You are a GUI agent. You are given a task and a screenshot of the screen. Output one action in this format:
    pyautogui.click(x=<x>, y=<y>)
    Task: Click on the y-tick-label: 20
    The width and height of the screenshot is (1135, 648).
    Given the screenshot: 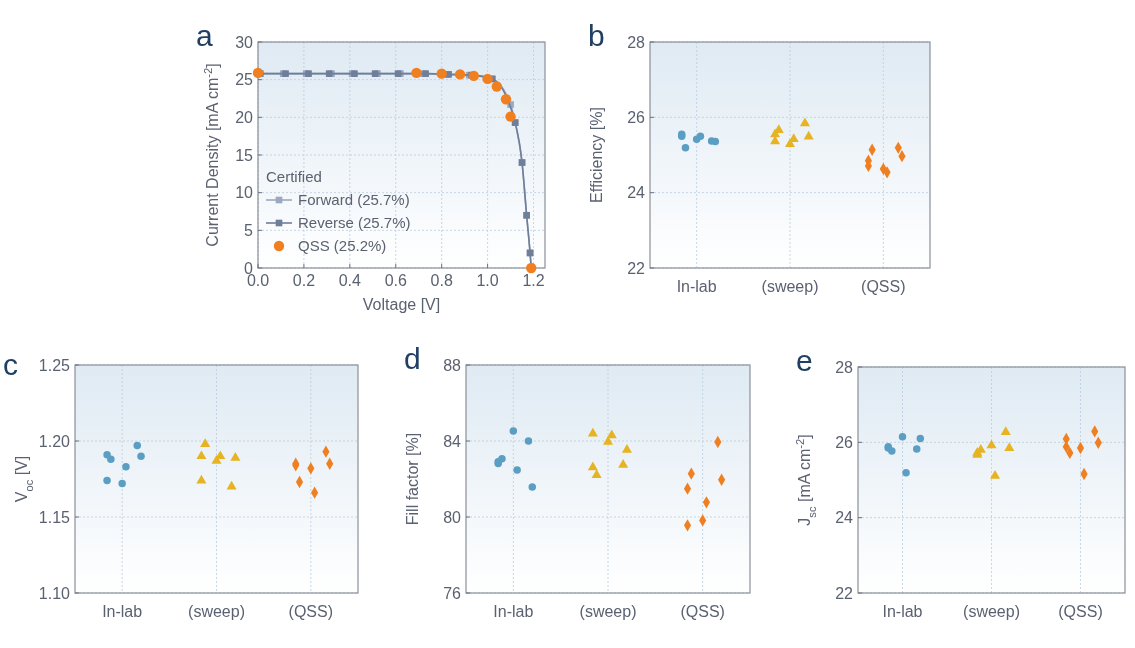 What is the action you would take?
    pyautogui.click(x=244, y=117)
    